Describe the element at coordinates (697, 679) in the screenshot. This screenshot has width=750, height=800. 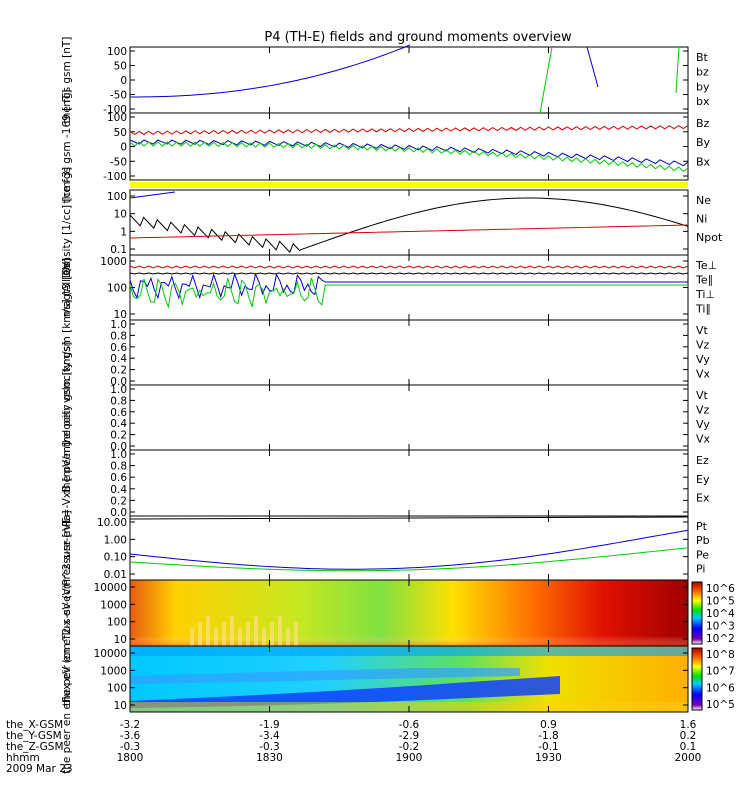
I see `colorbar` at that location.